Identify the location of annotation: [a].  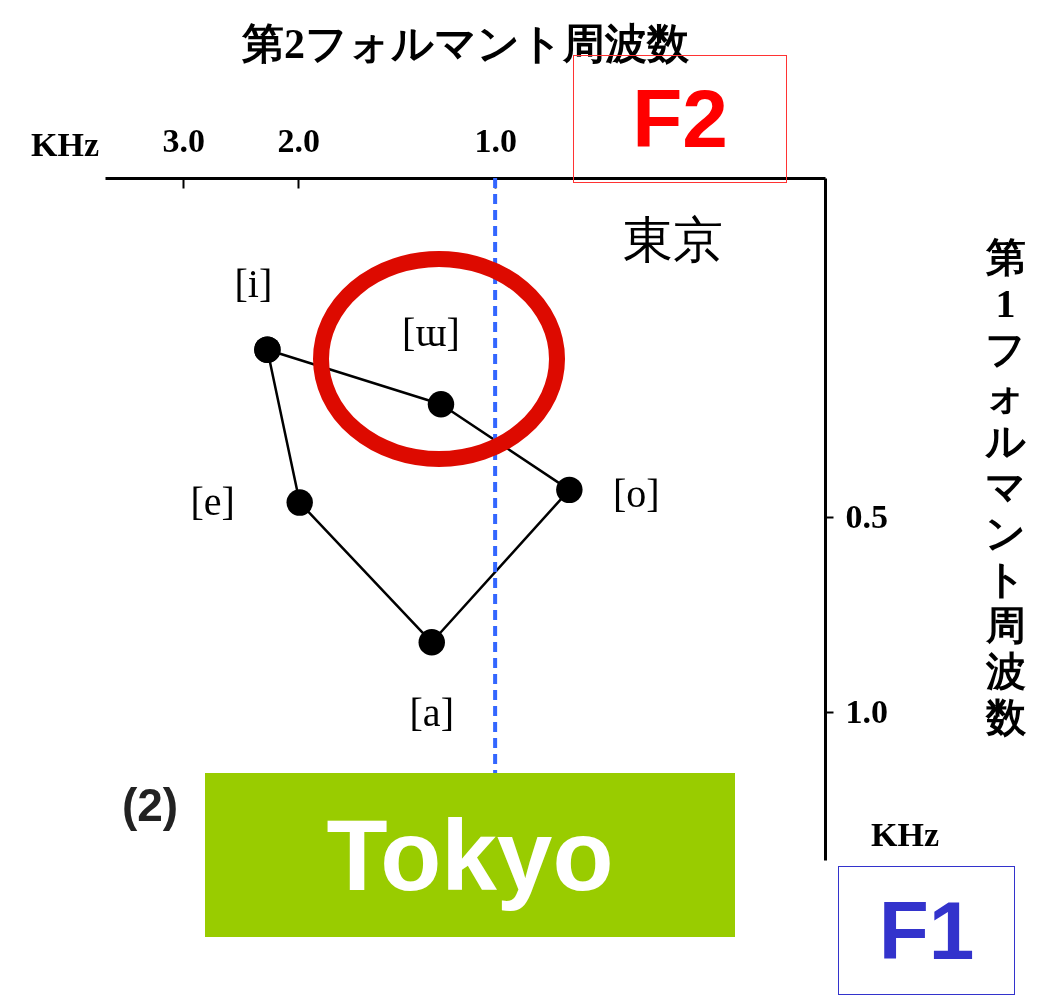
(431, 713).